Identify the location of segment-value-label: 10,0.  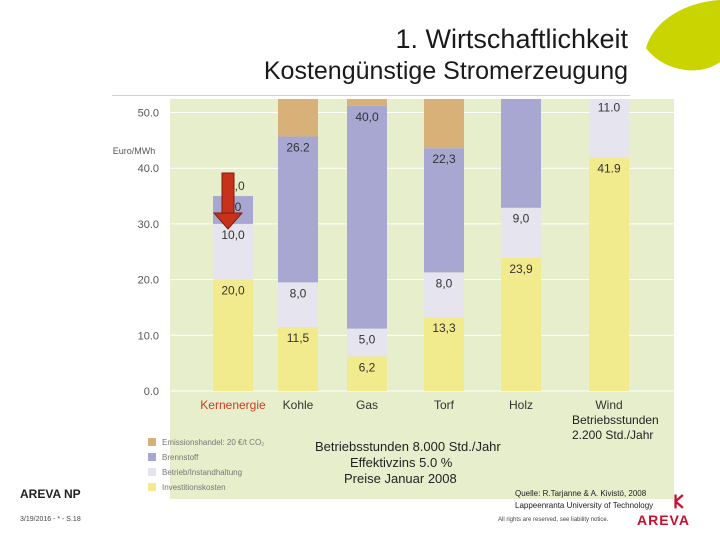
(233, 235).